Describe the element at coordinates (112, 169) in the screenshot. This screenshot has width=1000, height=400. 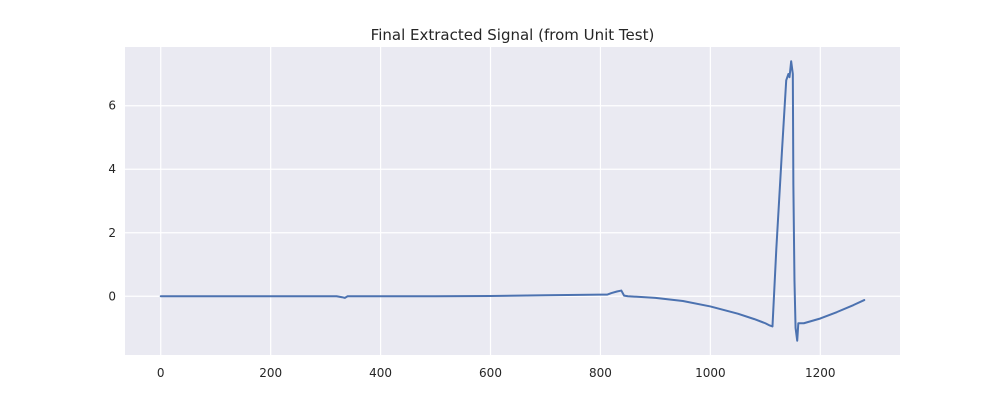
I see `y-tick-label: 4` at that location.